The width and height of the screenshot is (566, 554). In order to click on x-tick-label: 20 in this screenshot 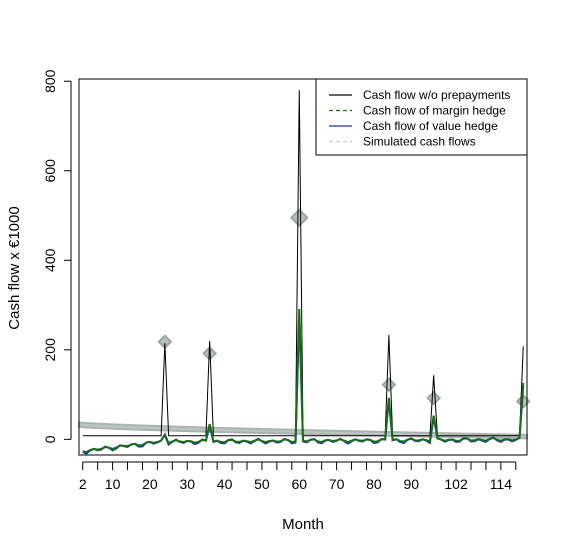, I will do `click(150, 484)`.